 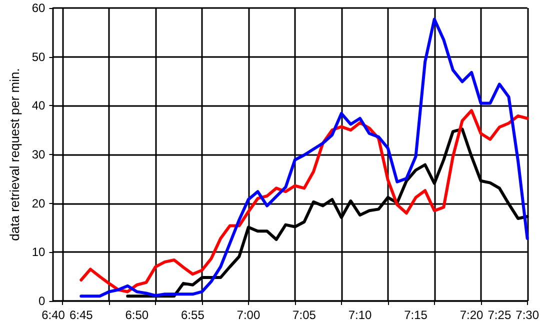 I want to click on y-tick-label: 0, so click(x=42, y=301).